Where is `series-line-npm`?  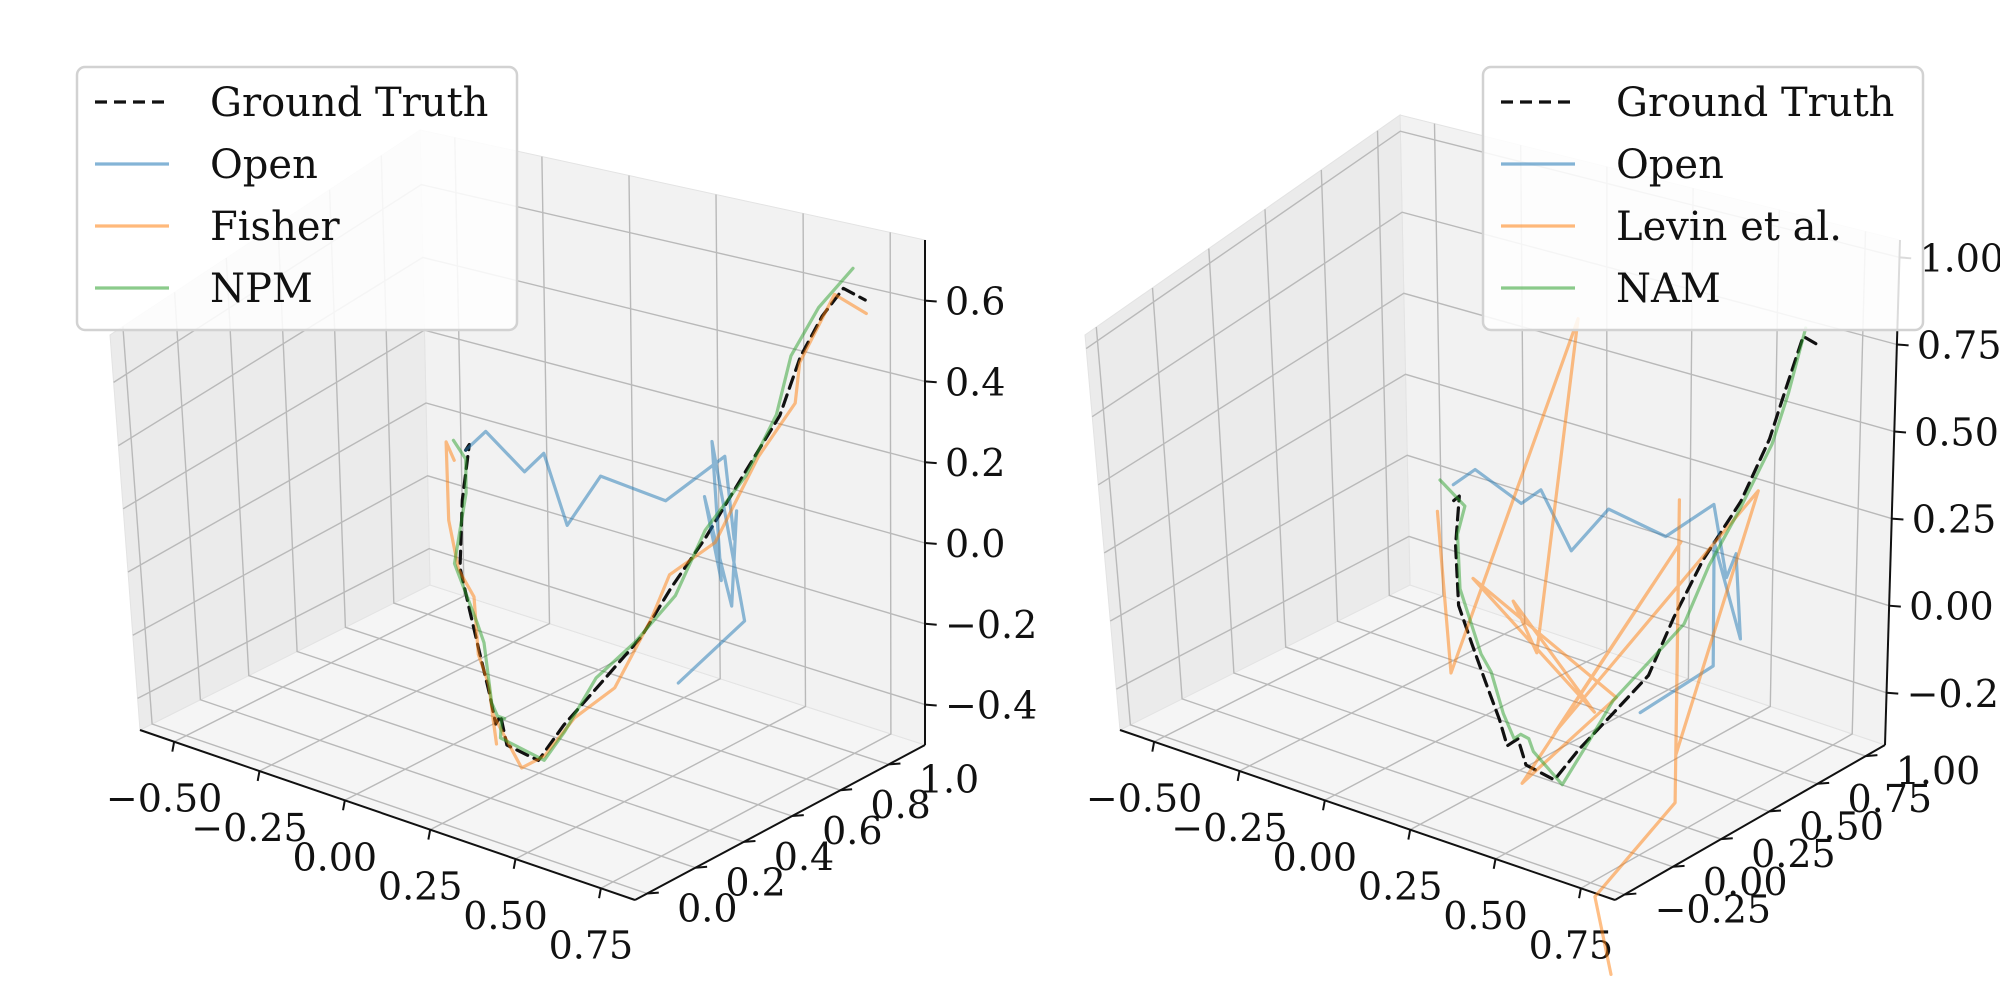
series-line-npm is located at coordinates (653, 514).